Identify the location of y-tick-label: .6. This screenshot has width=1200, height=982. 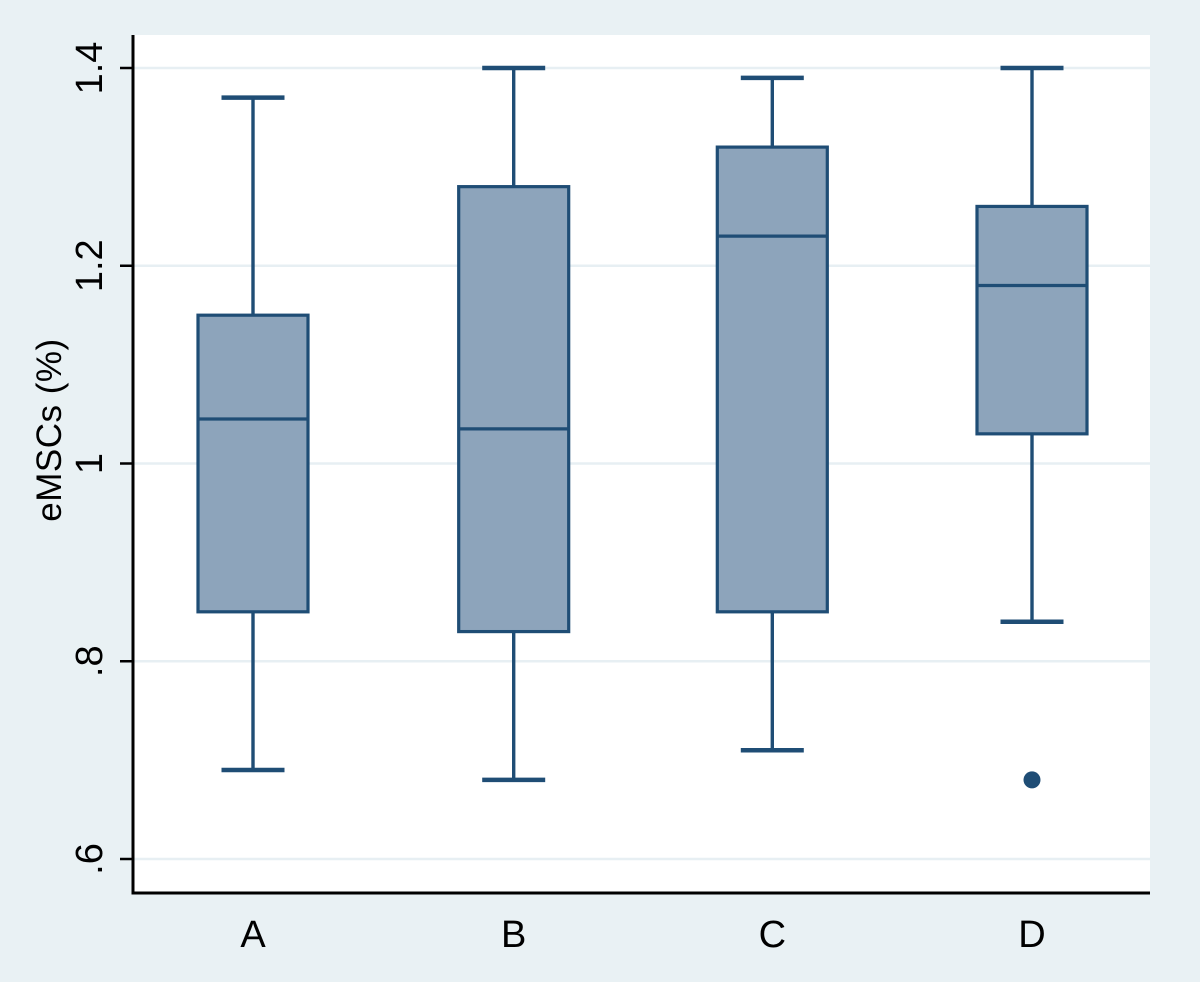
(90, 859).